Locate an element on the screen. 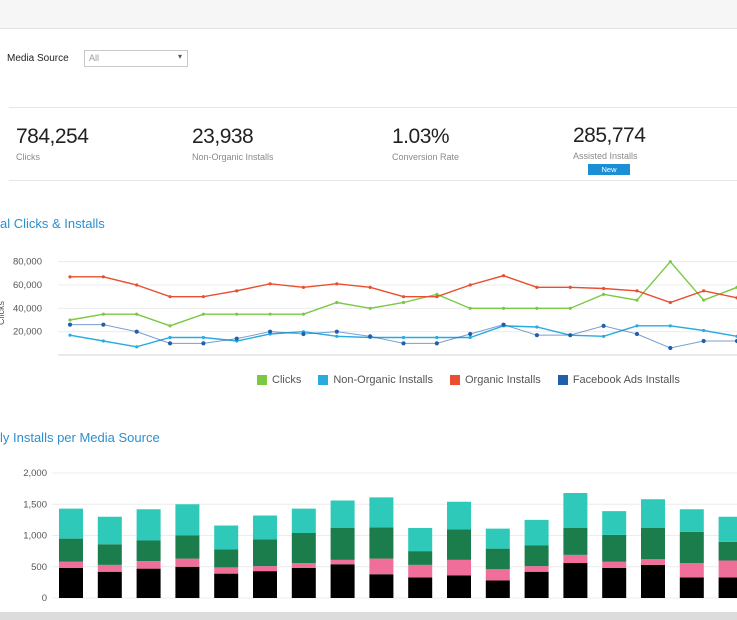 The image size is (737, 620). legend-item-facebook: Facebook Ads Installs is located at coordinates (618, 380).